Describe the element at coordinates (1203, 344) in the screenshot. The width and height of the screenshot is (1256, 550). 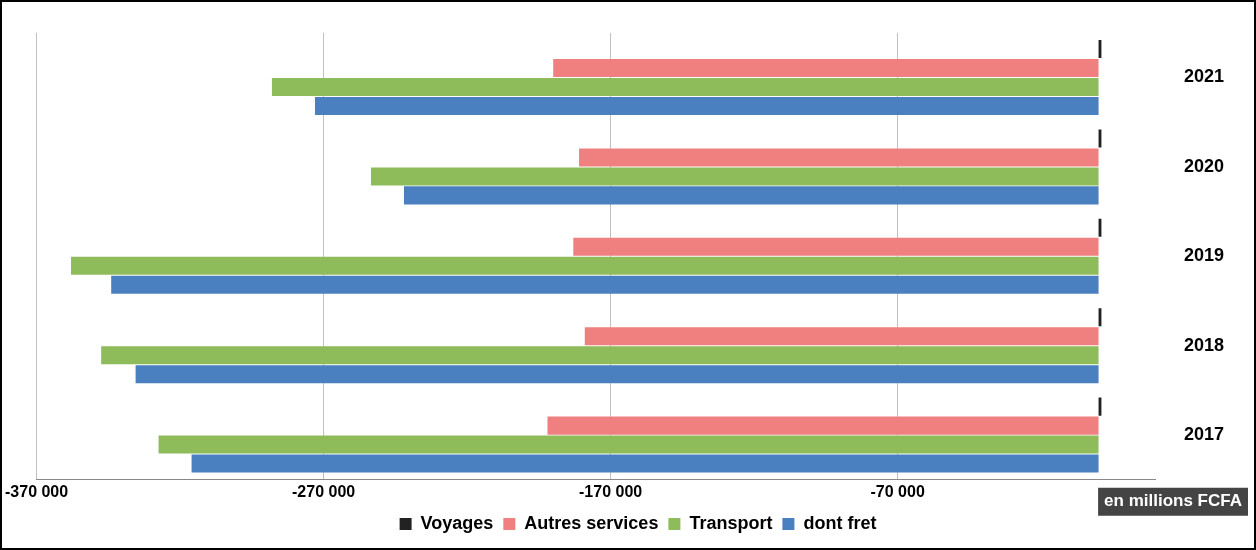
I see `y-tick-label: 2018` at that location.